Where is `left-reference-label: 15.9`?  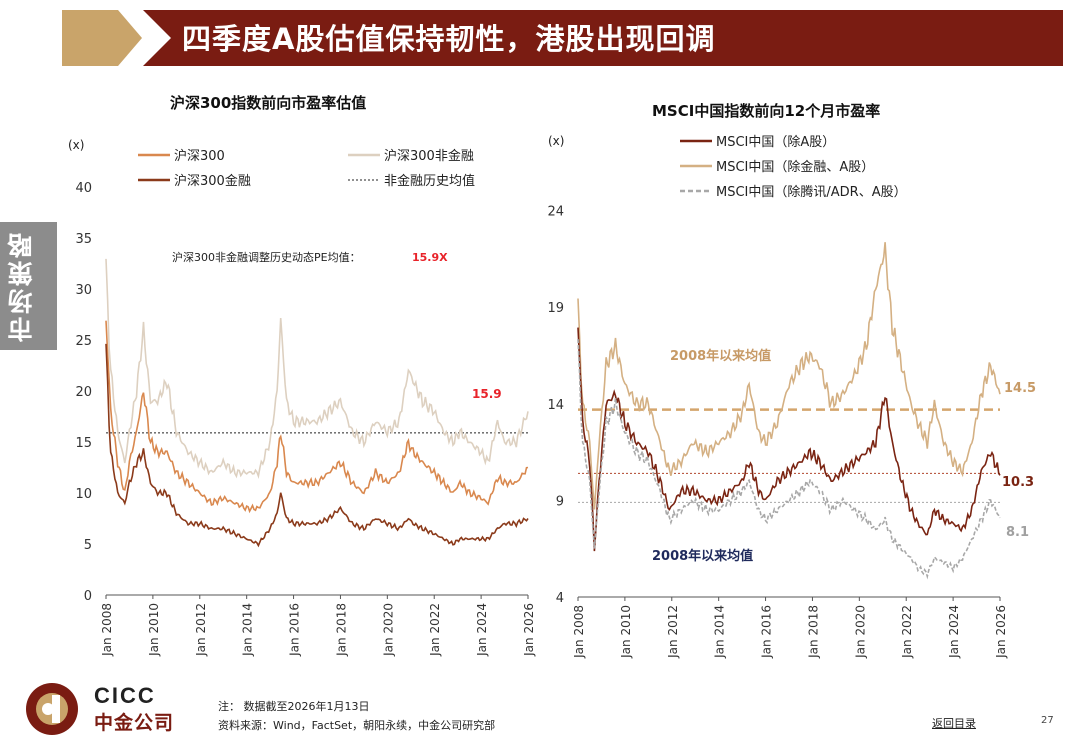
left-reference-label: 15.9 is located at coordinates (487, 394).